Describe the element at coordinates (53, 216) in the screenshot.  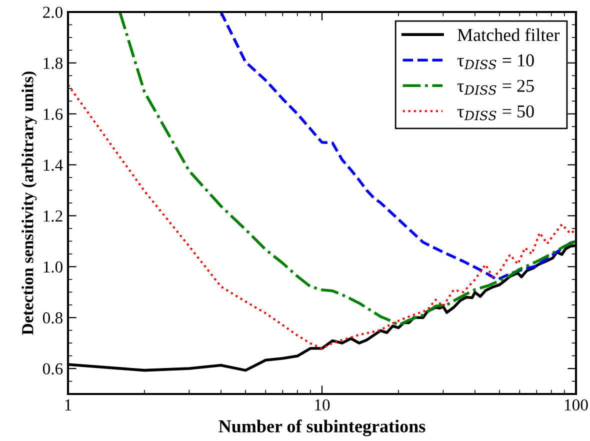
I see `y-tick-label: 1.2` at that location.